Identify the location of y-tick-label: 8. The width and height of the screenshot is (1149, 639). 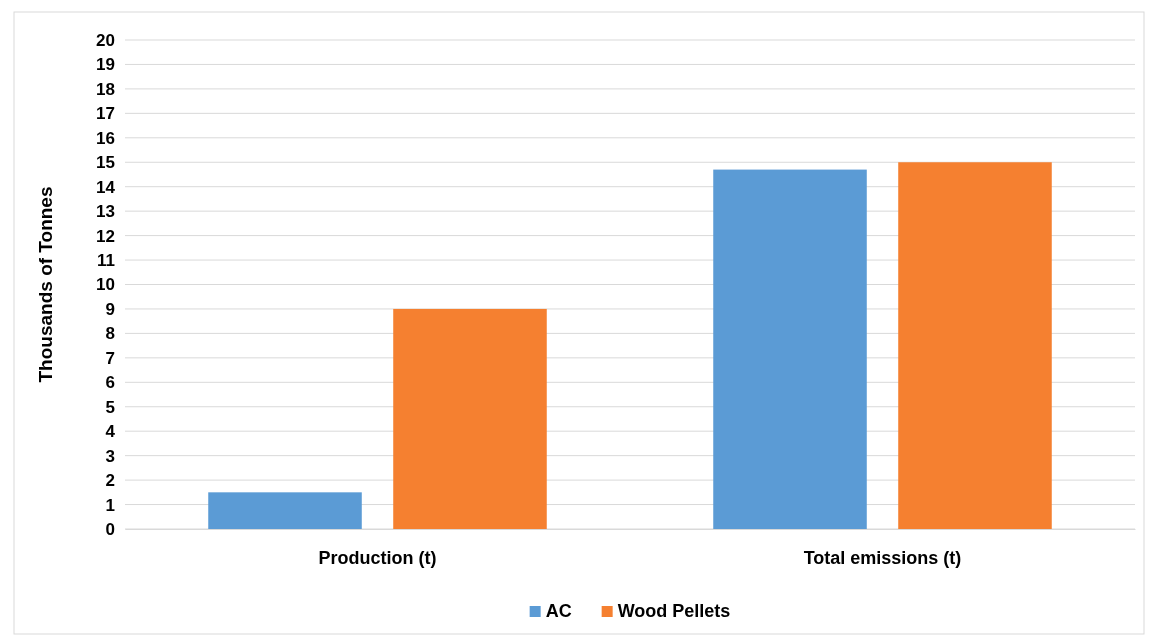
(110, 334).